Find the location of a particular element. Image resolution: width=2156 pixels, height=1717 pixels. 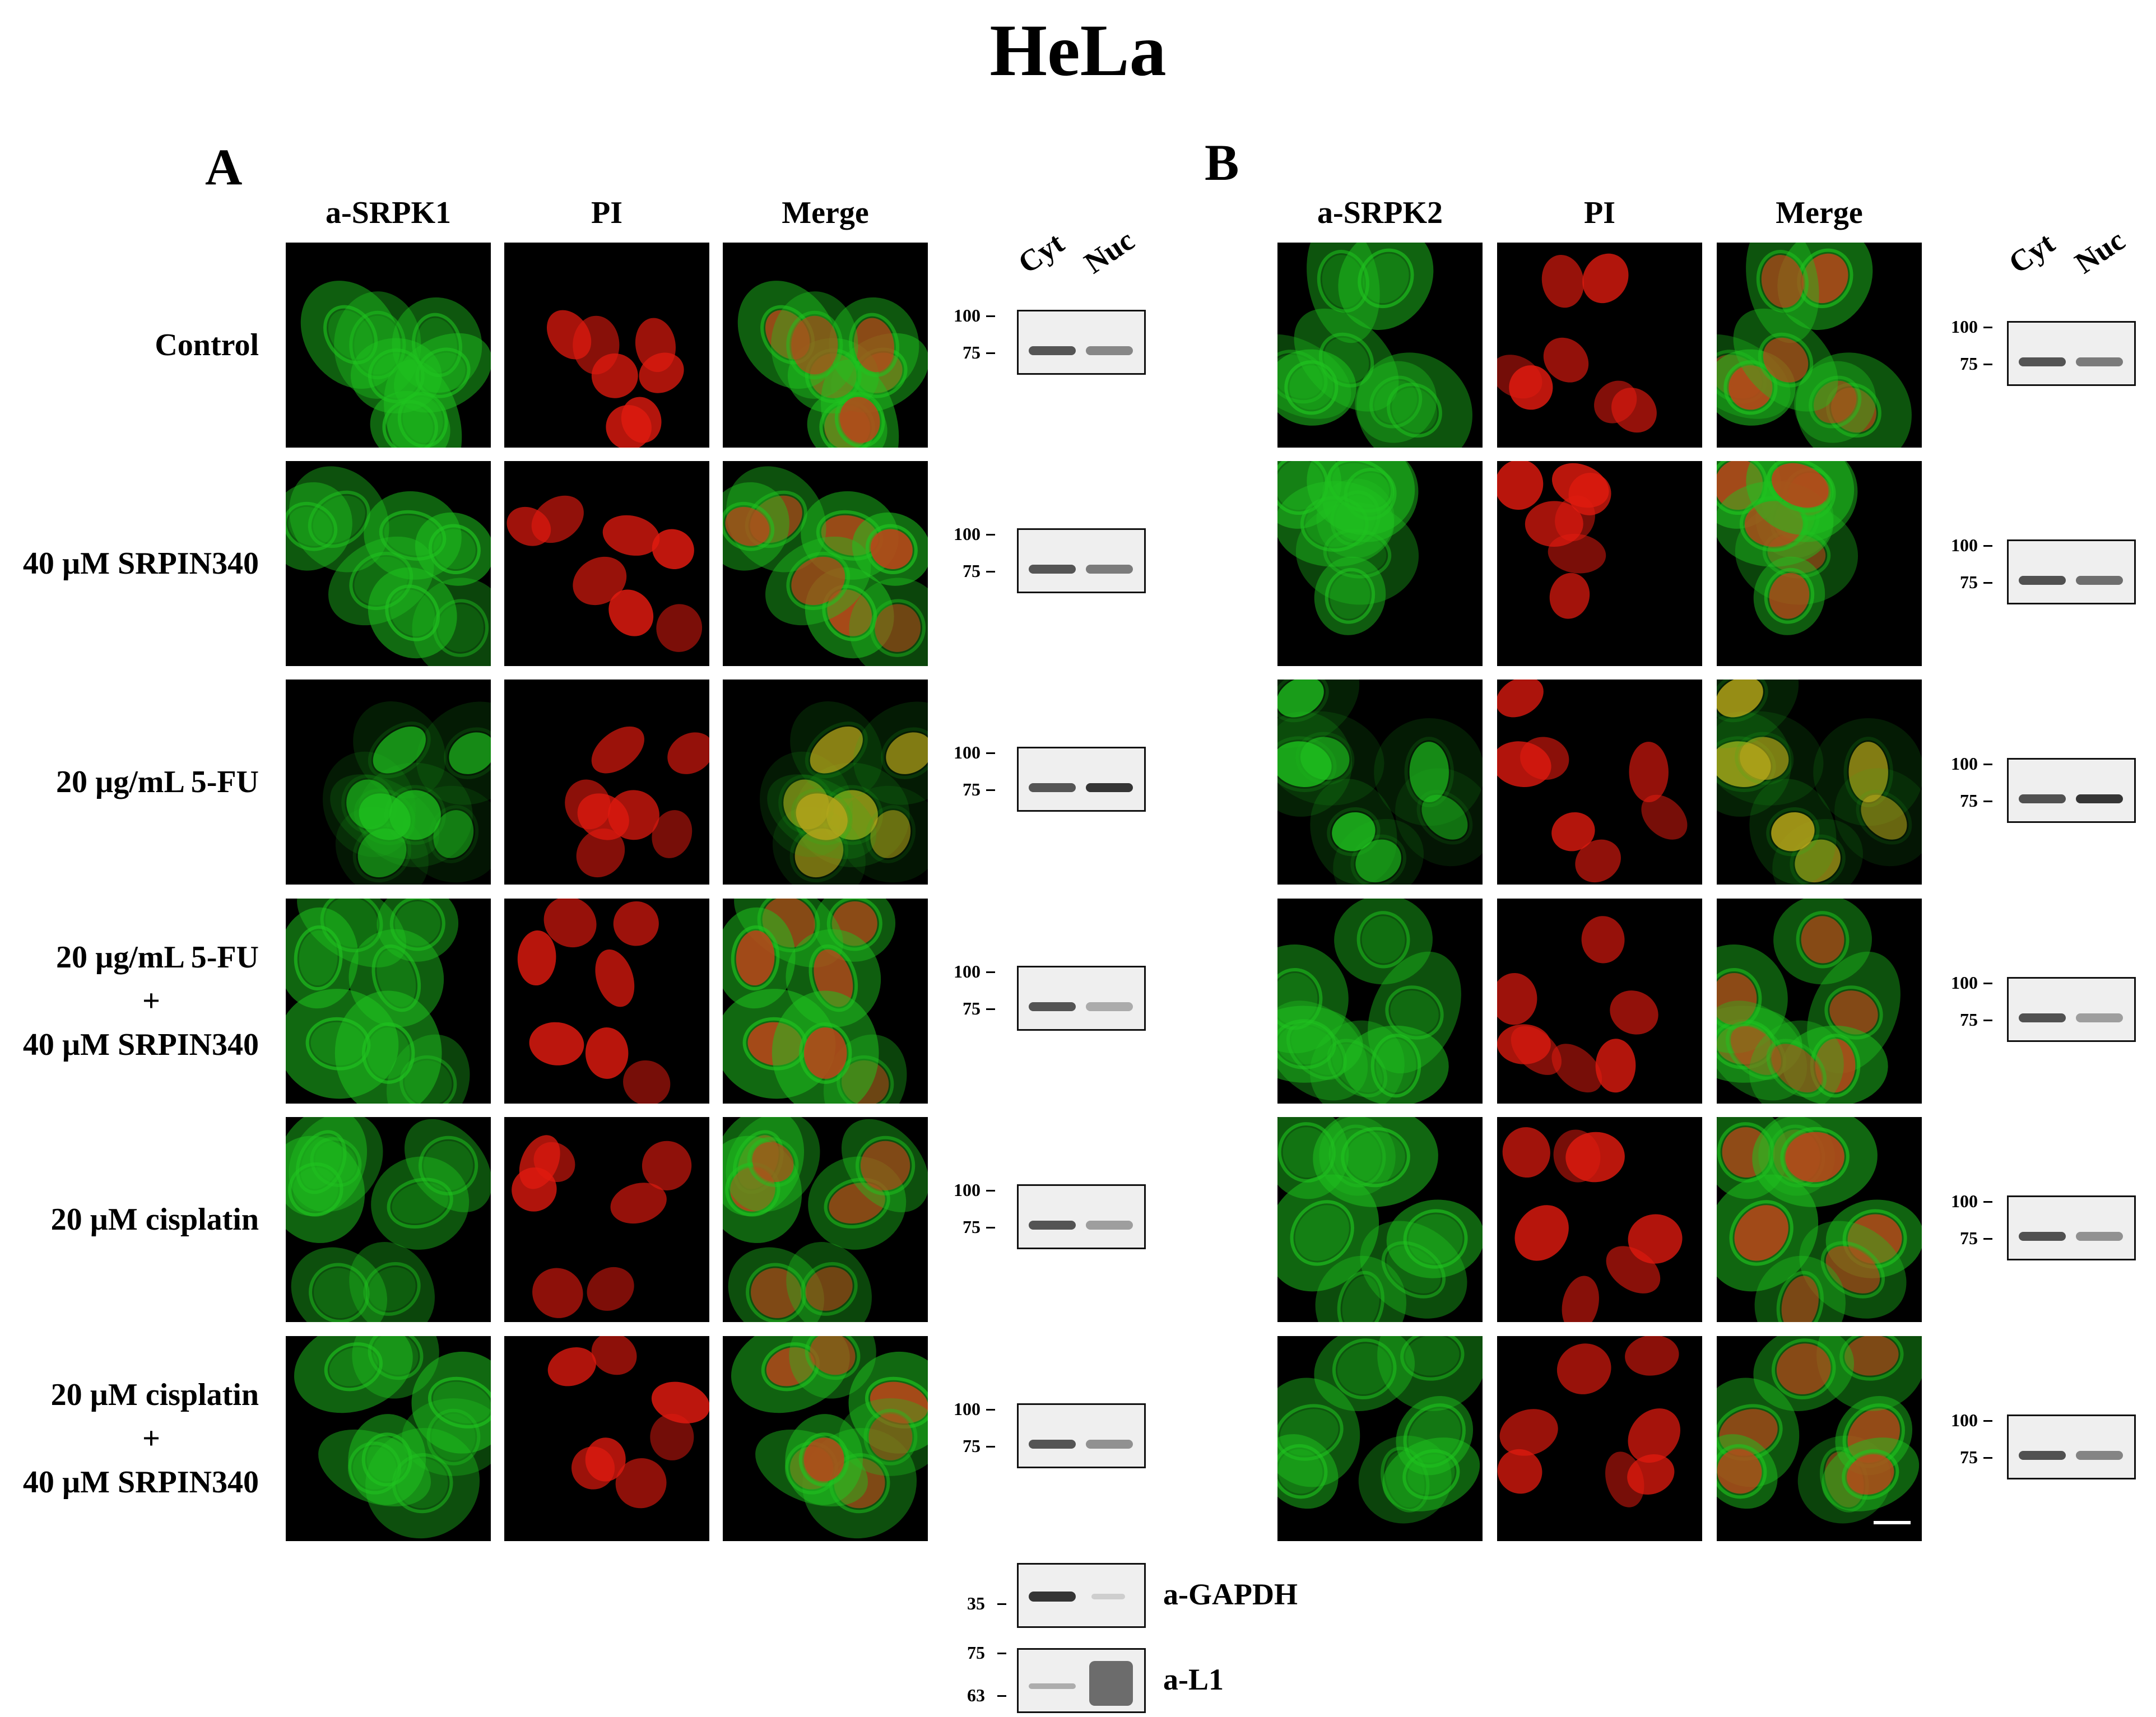

mw-marker-100: 100 is located at coordinates (1964, 763).